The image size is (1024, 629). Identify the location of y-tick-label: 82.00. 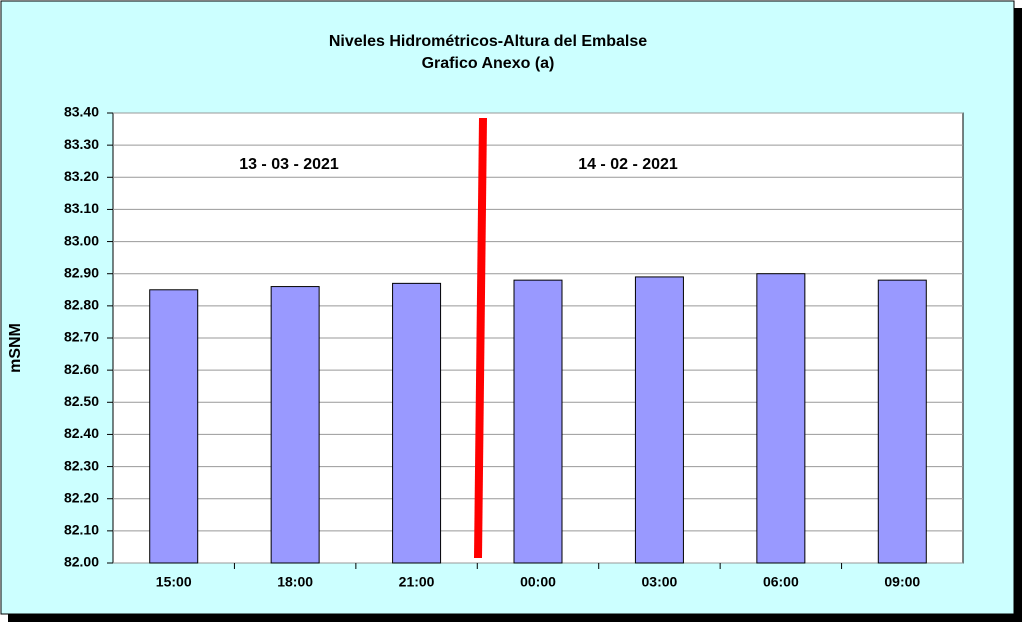
(81, 562).